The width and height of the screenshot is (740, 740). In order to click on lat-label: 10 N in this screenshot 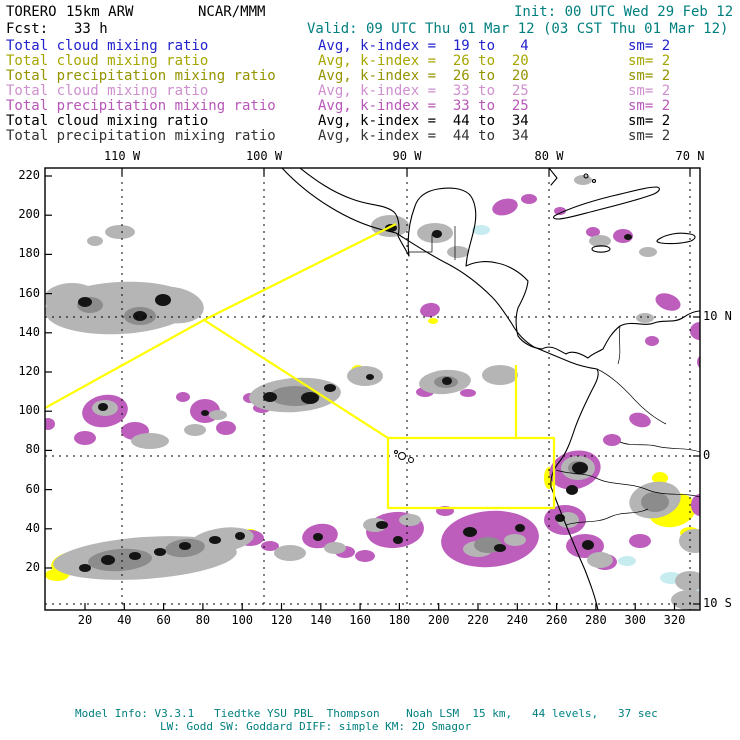, I will do `click(717, 316)`.